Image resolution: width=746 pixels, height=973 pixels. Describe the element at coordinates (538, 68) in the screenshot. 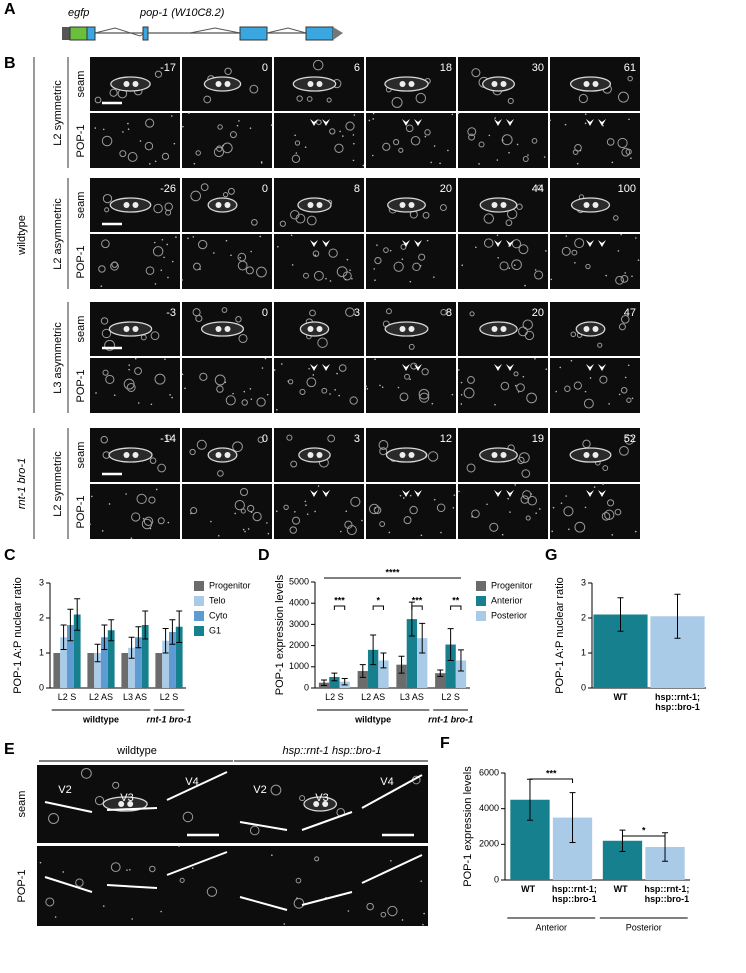

I see `time-label: 30` at that location.